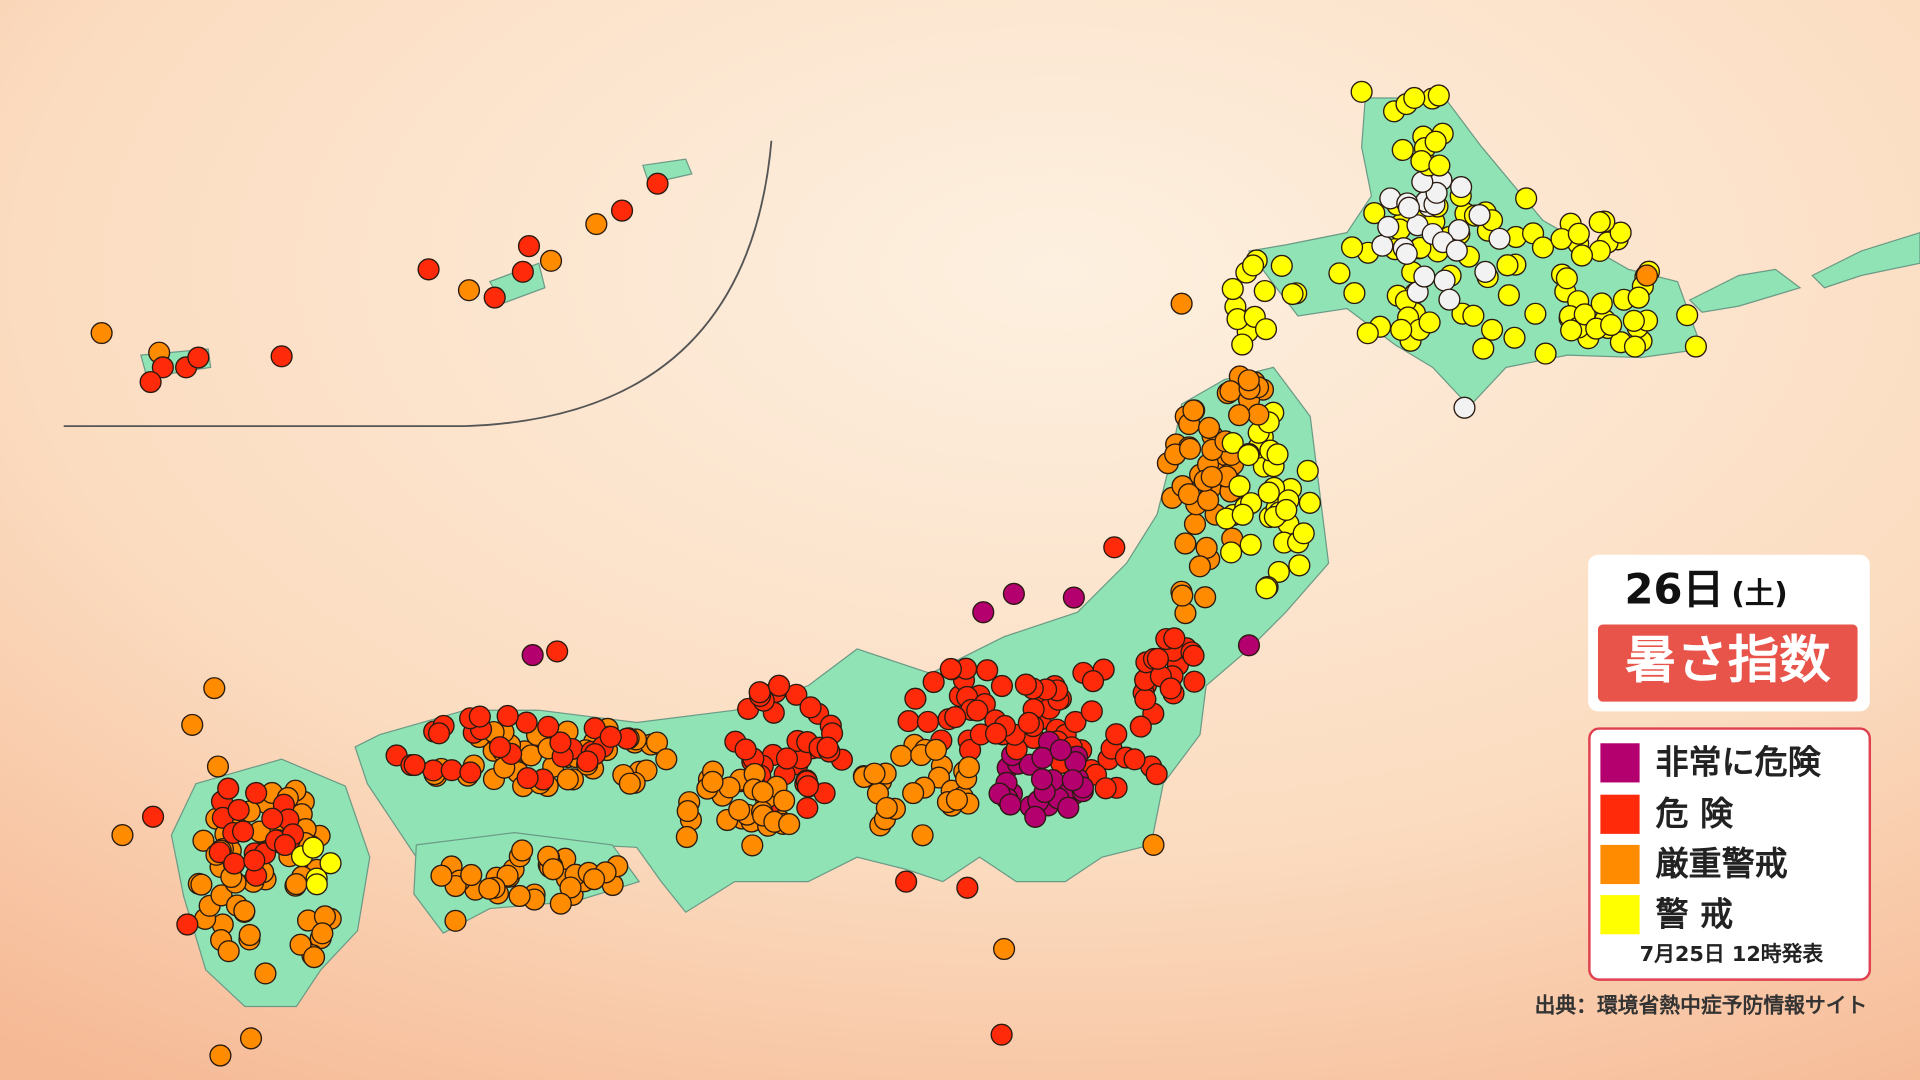 The width and height of the screenshot is (1920, 1080). I want to click on title: 暑さ指数, so click(1728, 661).